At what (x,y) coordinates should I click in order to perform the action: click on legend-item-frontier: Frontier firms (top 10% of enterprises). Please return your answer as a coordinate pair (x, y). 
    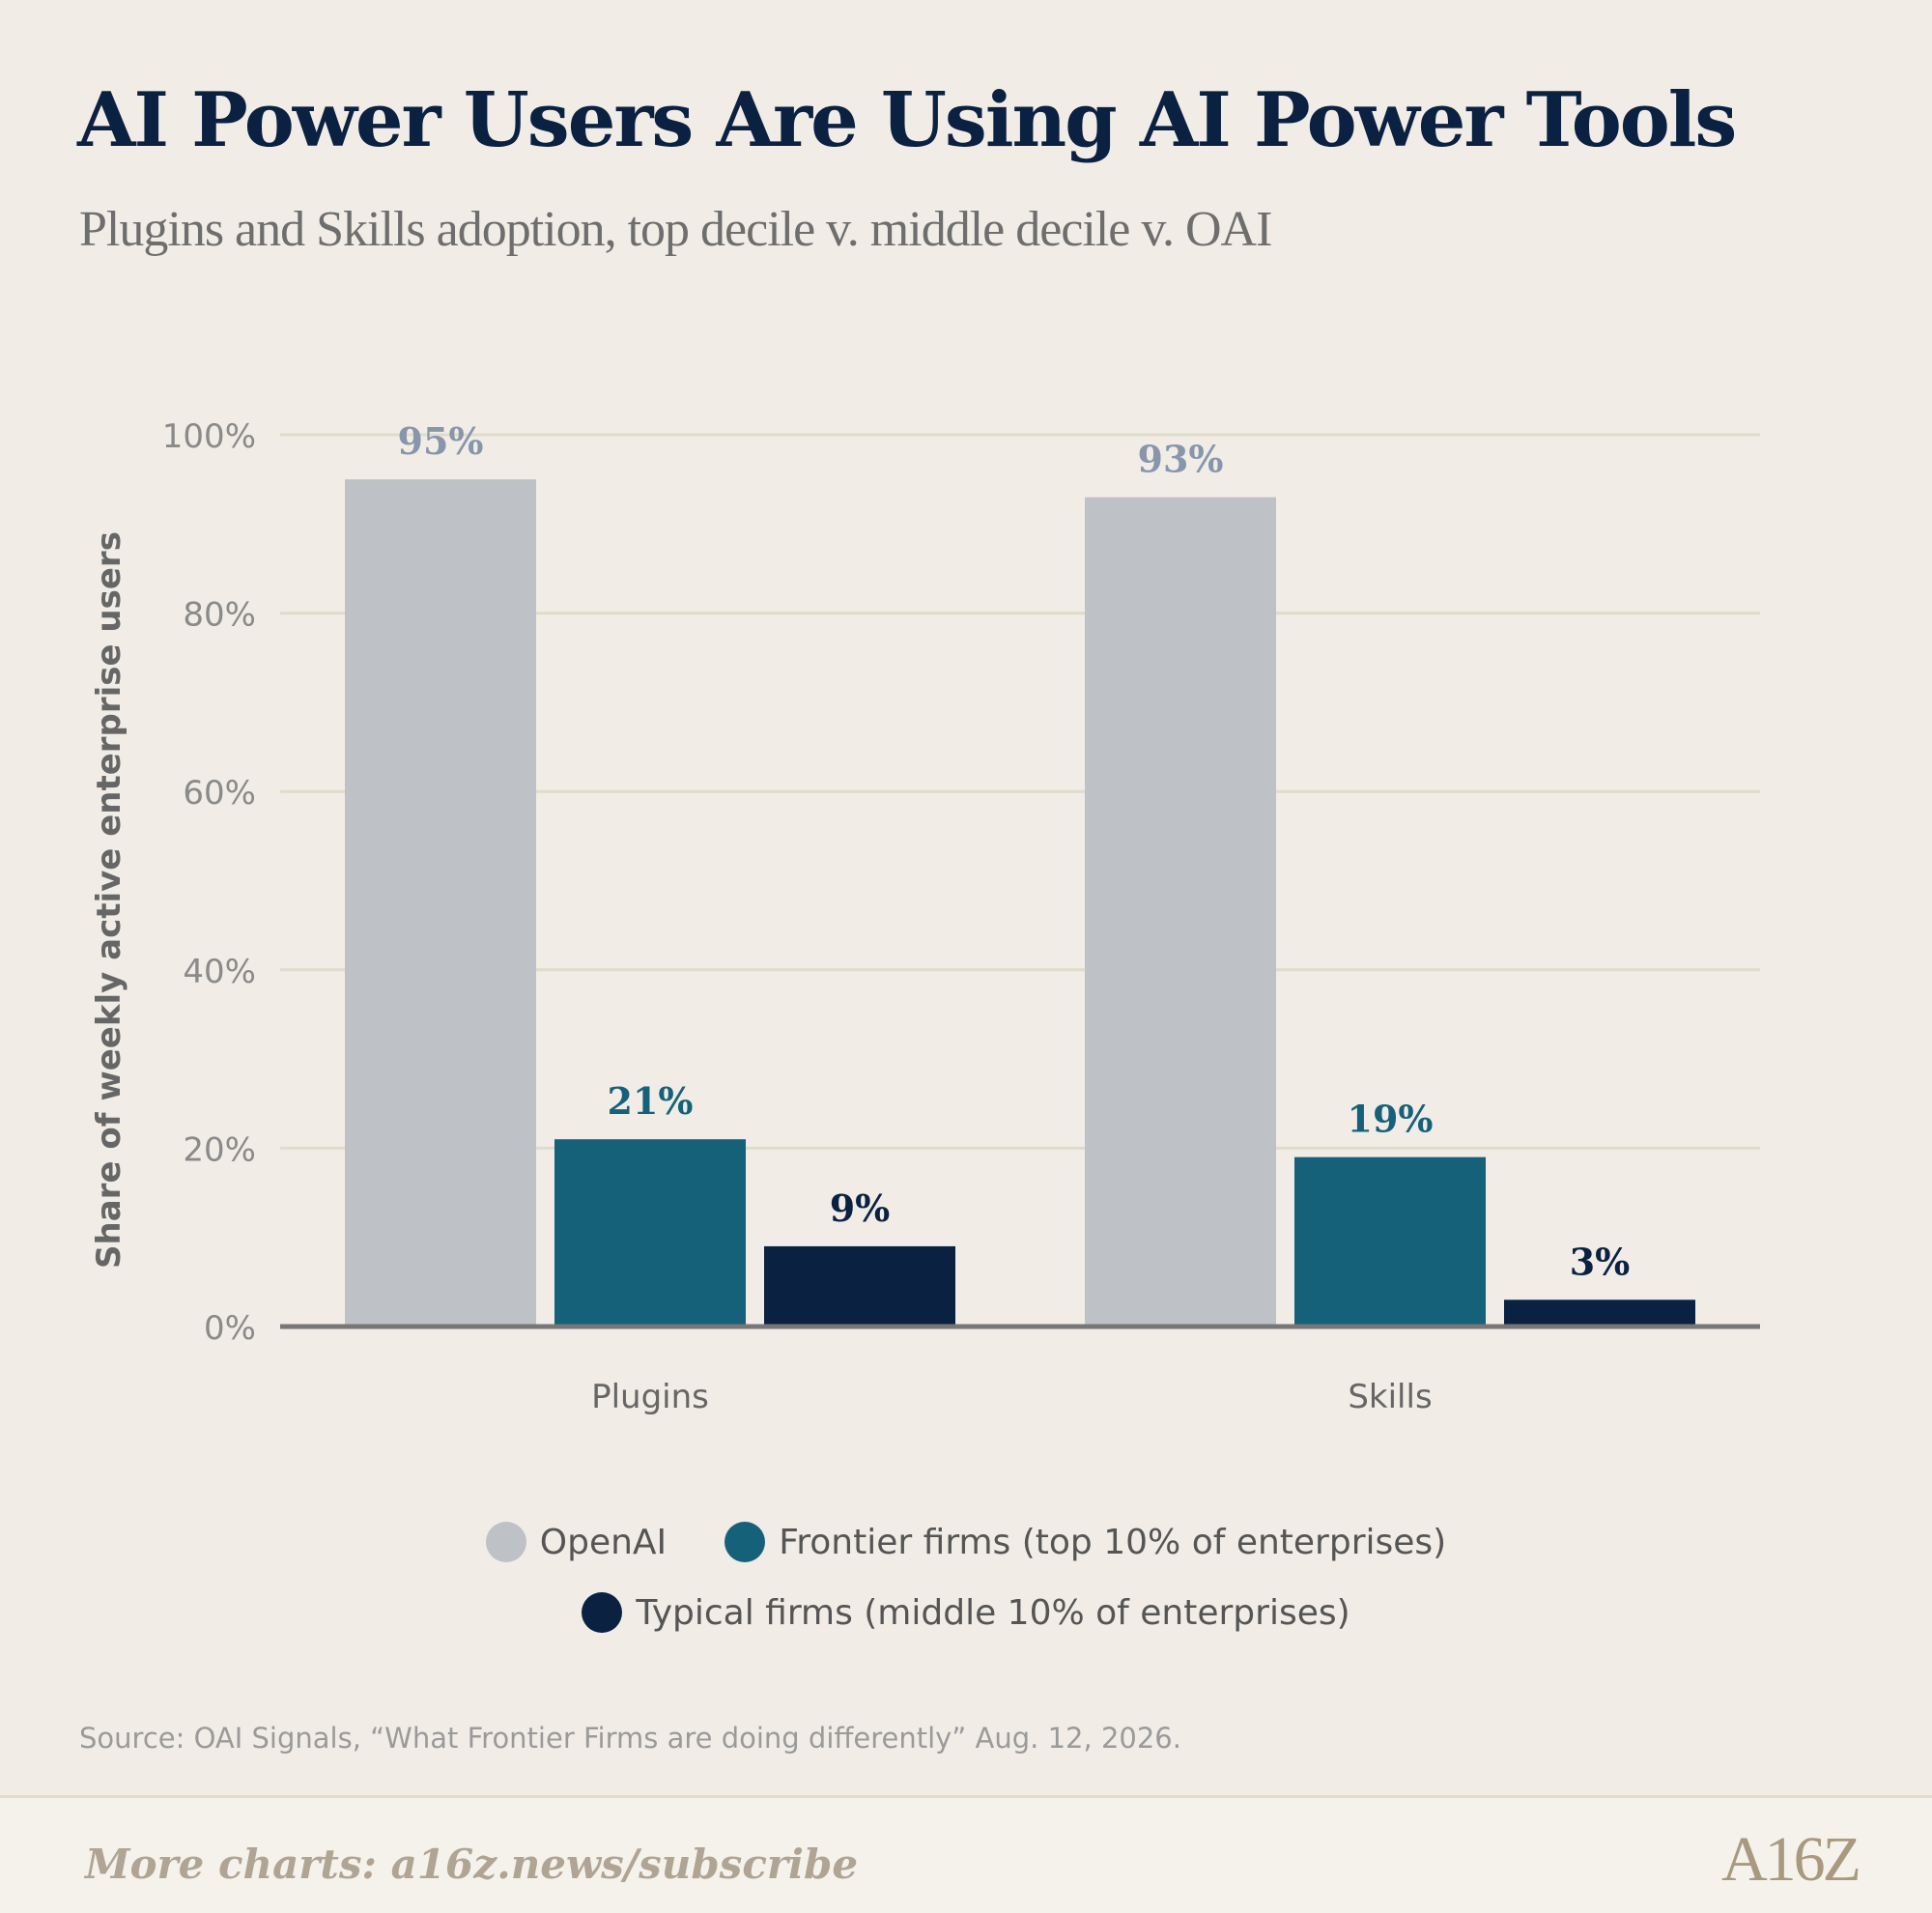
    Looking at the image, I should click on (1085, 1542).